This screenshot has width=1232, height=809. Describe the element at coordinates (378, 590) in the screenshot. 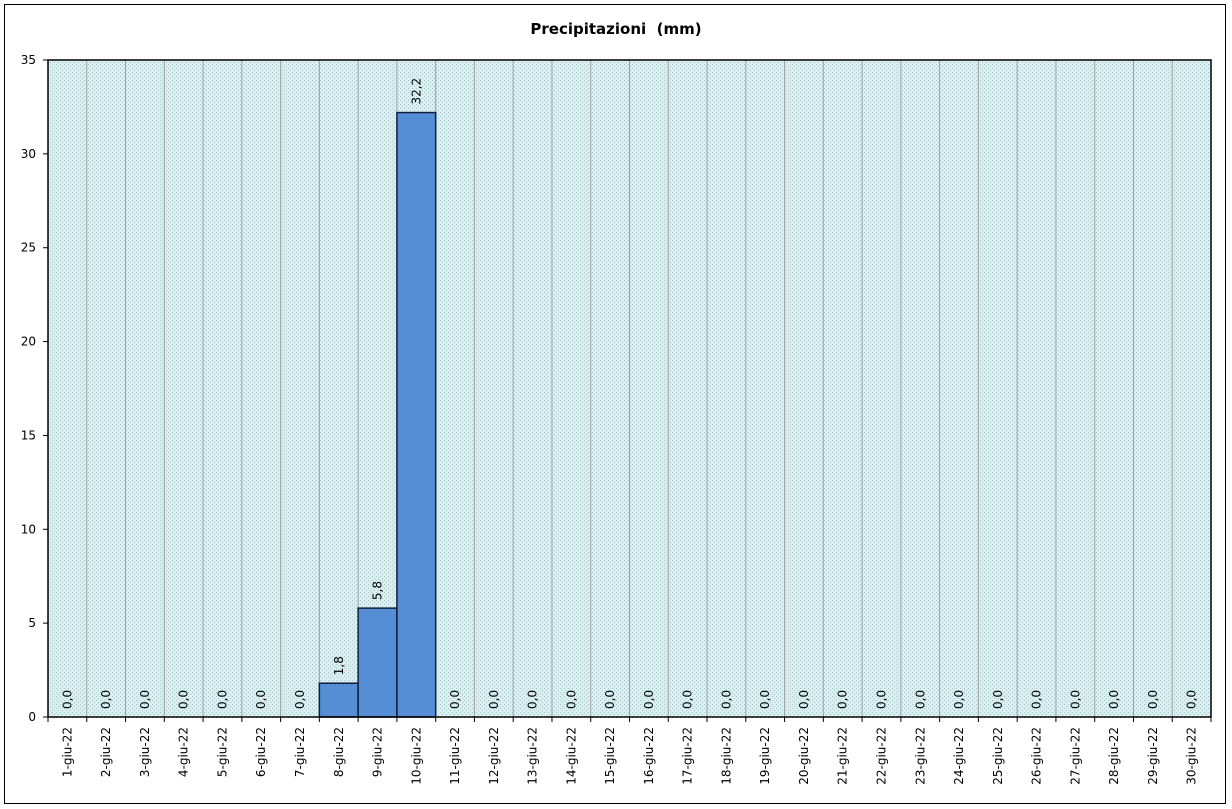

I see `data-label: 5,8` at that location.